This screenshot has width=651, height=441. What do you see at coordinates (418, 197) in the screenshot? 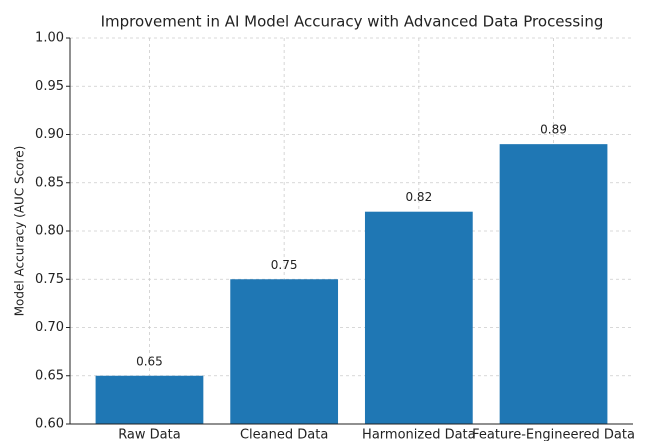
I see `value-label: 0.82` at bounding box center [418, 197].